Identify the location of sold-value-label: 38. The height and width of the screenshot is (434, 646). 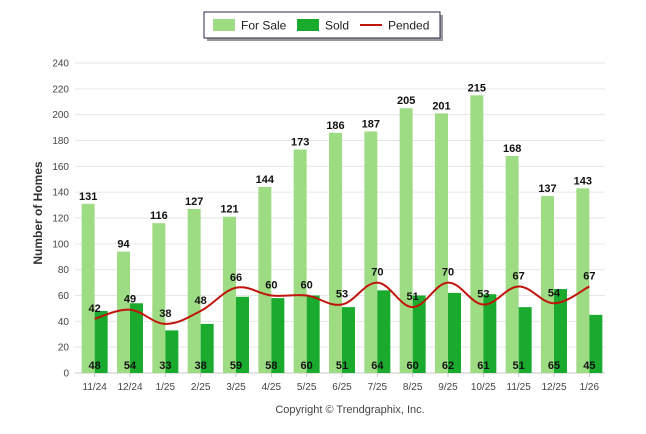
(201, 366).